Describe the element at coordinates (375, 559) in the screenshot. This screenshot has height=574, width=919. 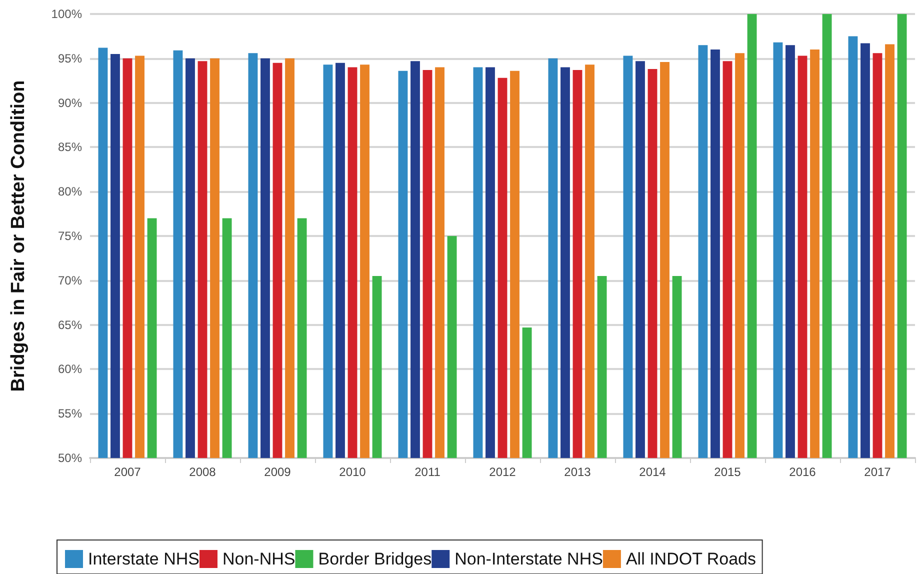
I see `legend-label: Border Bridges` at that location.